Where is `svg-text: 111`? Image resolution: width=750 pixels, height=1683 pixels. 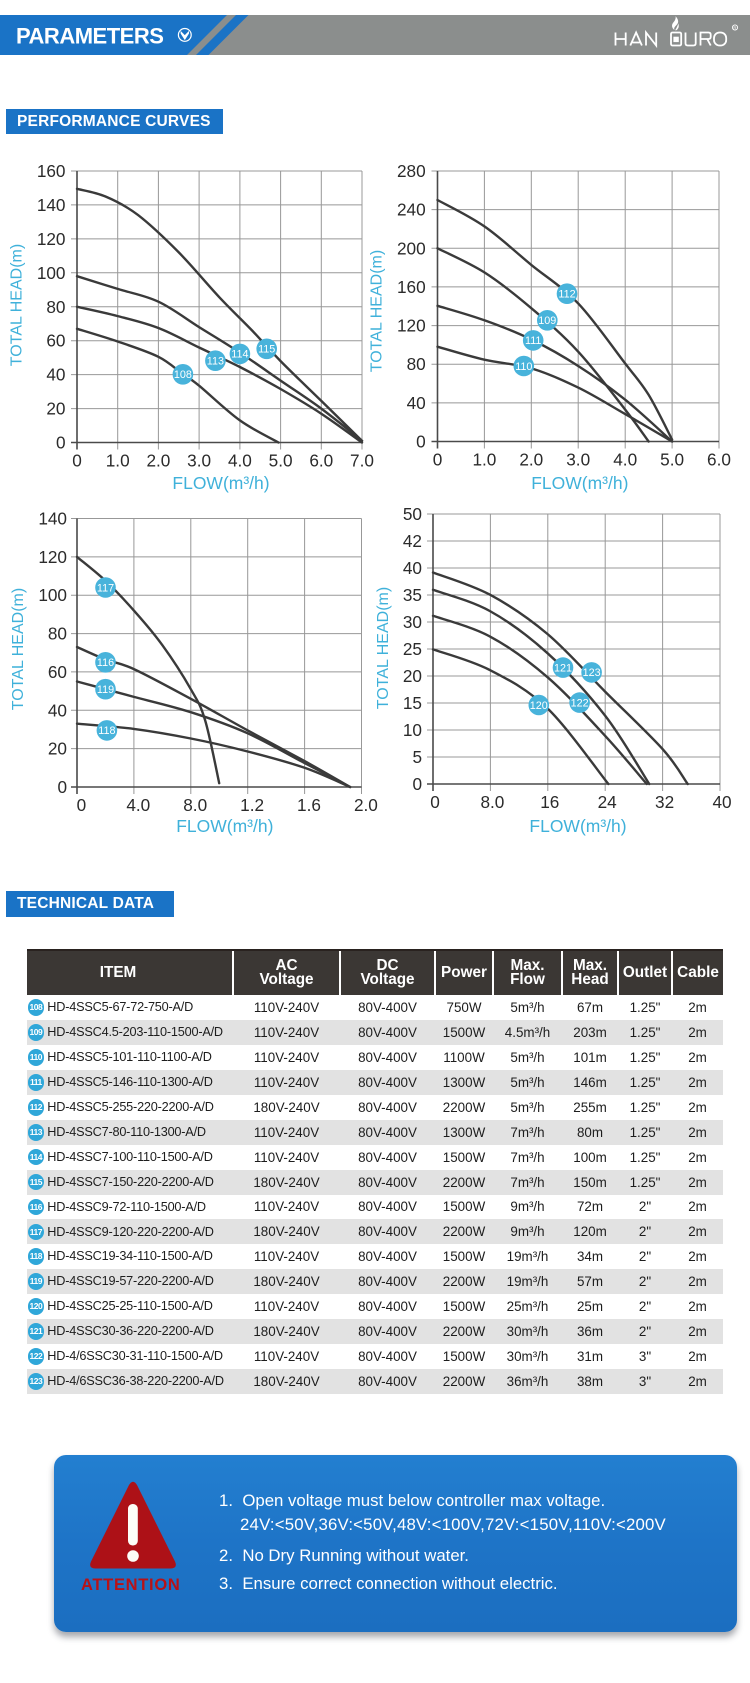 svg-text: 111 is located at coordinates (533, 341).